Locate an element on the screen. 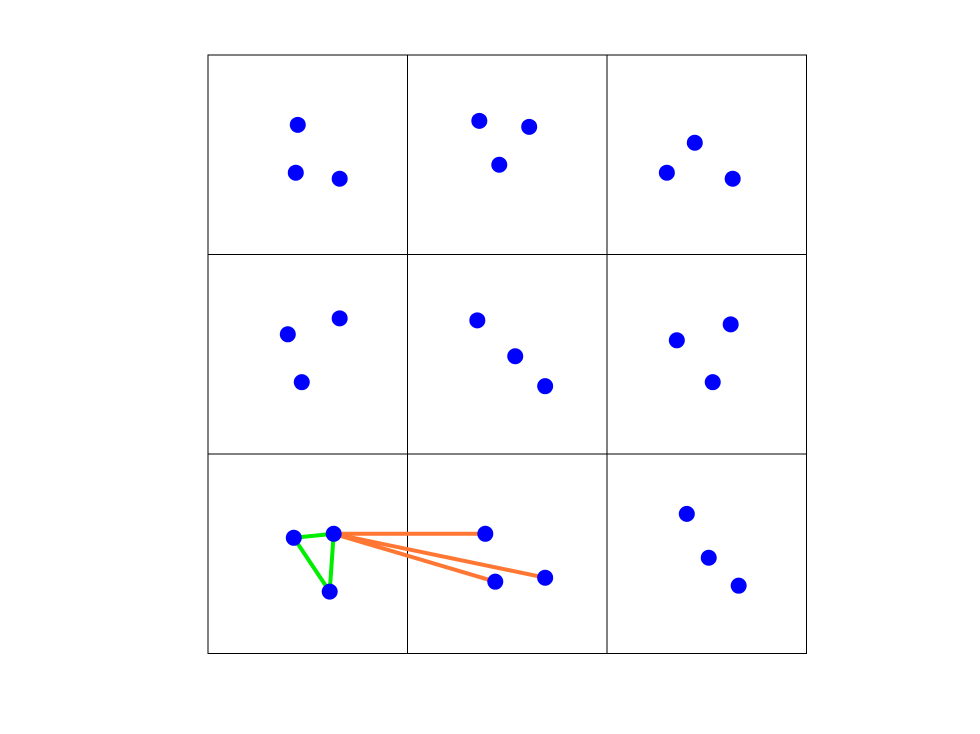 The height and width of the screenshot is (734, 980). grid-cell-r2c2 is located at coordinates (706, 553).